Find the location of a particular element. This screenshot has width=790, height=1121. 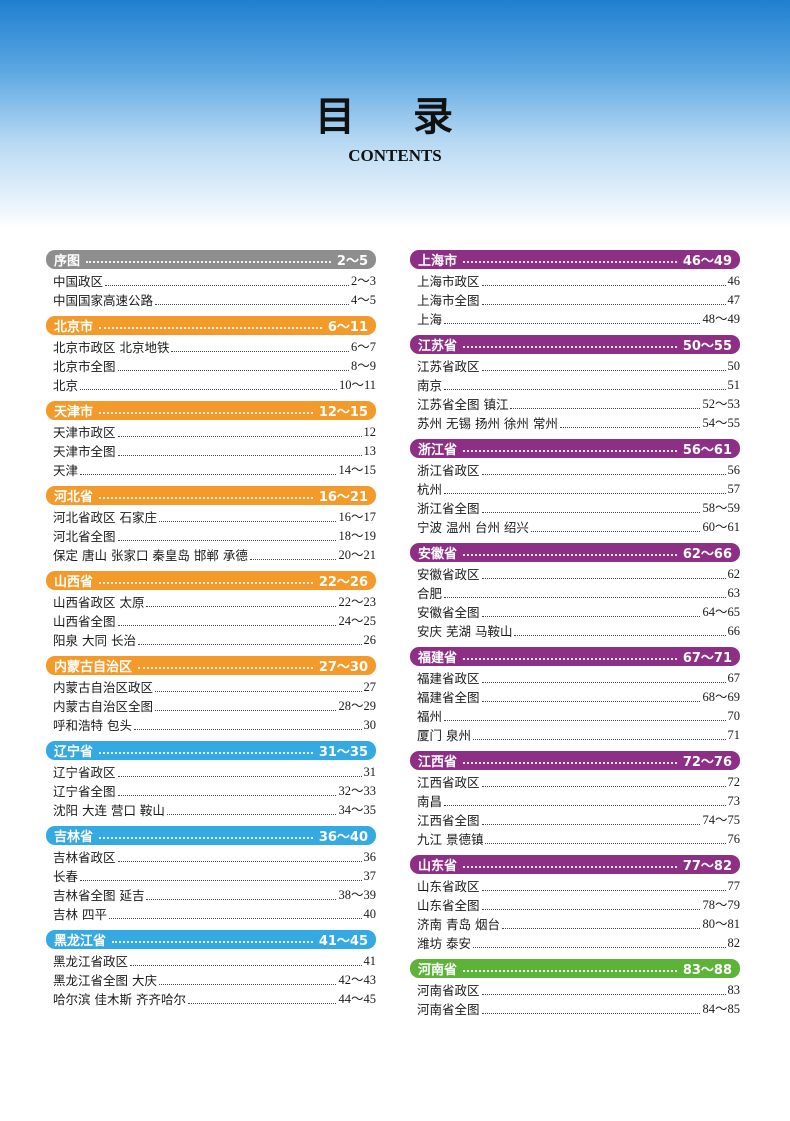

entry-page-number: 28～29 is located at coordinates (357, 706).